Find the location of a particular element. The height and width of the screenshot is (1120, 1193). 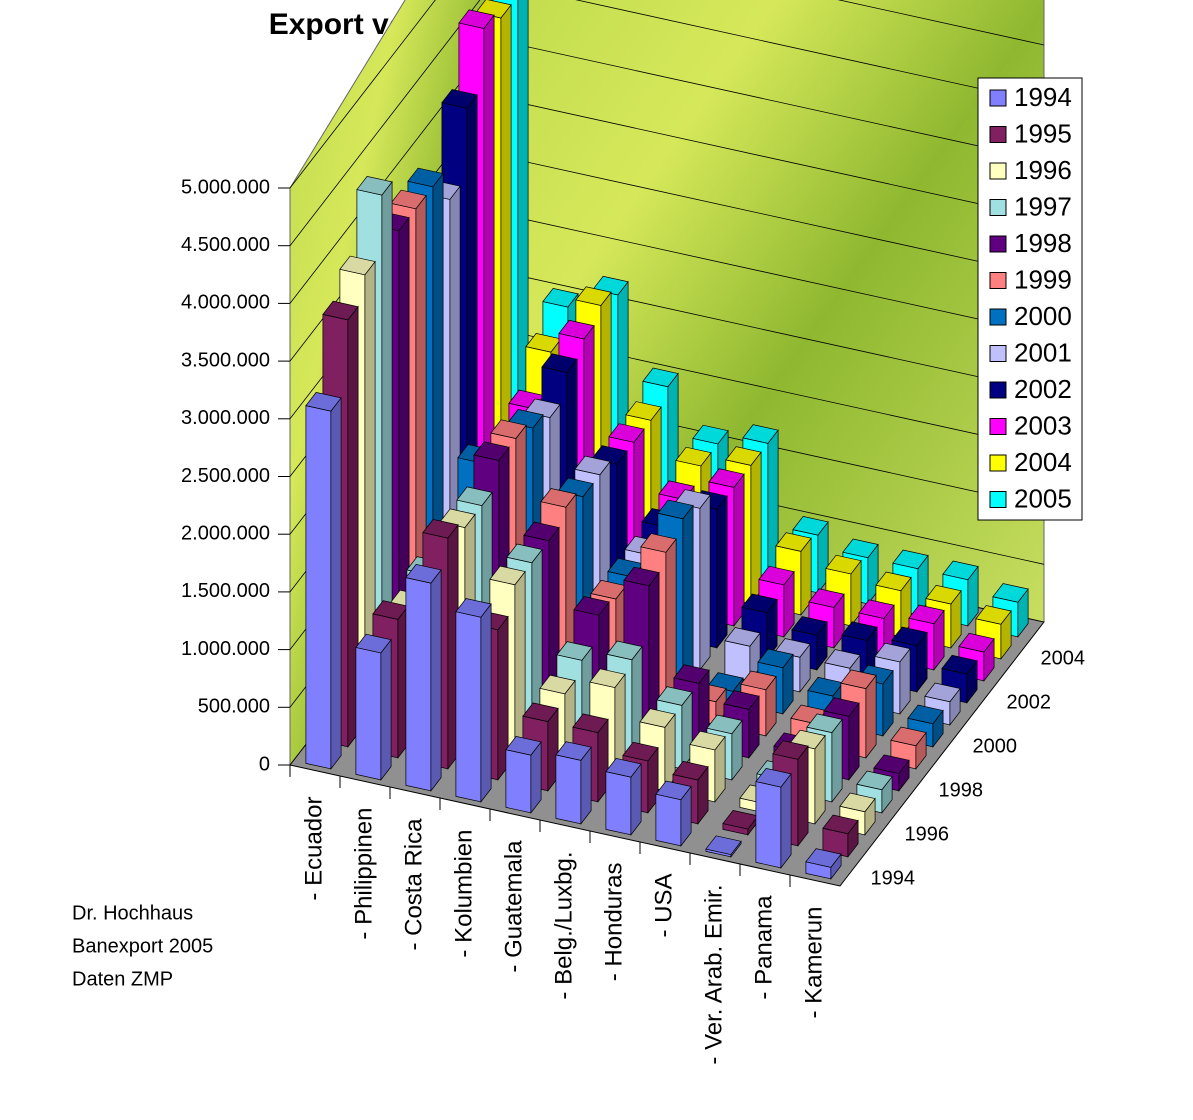

legend-label: 2005 is located at coordinates (1043, 498).